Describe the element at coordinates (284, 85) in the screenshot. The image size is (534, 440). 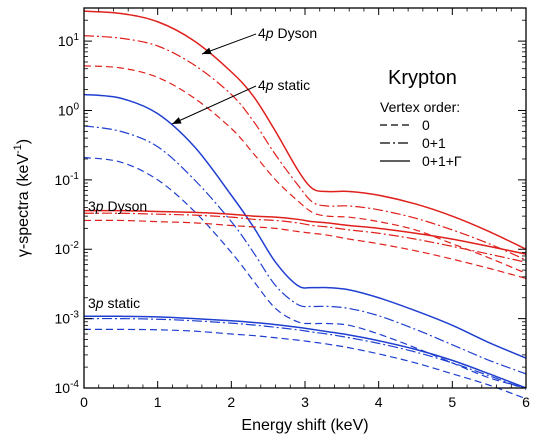
I see `curve-annotation-2: 4p static` at that location.